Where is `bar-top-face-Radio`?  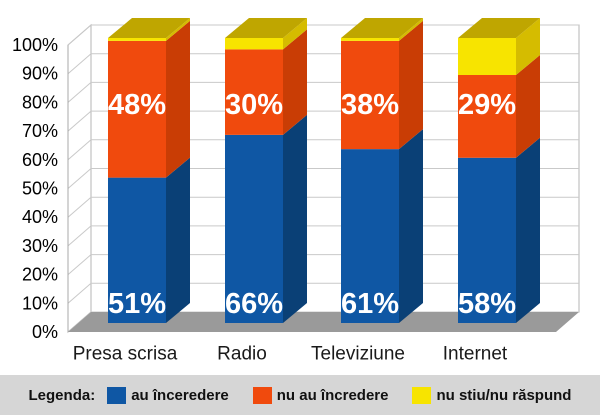 bar-top-face-Radio is located at coordinates (266, 28).